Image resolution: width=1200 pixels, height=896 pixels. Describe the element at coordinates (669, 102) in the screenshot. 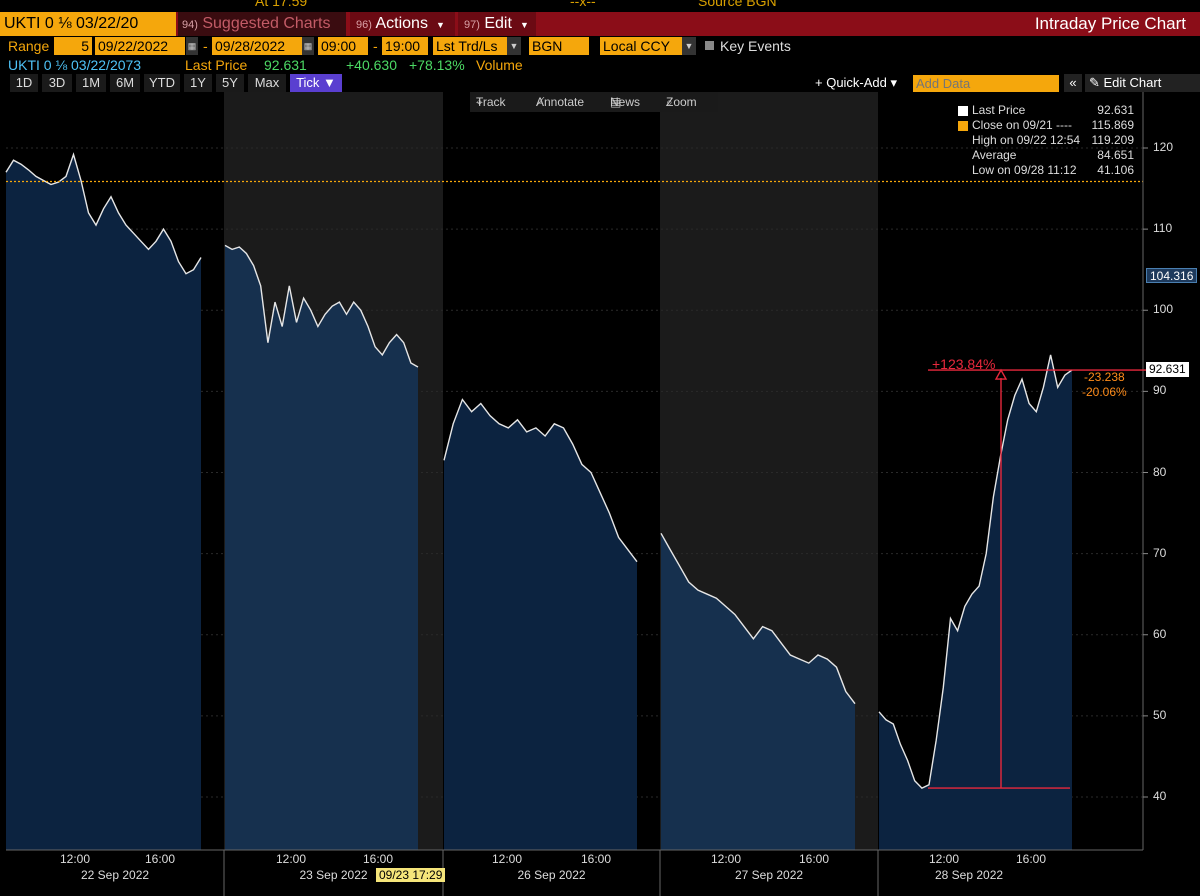

I see `magnifier-icon: ⌕` at that location.